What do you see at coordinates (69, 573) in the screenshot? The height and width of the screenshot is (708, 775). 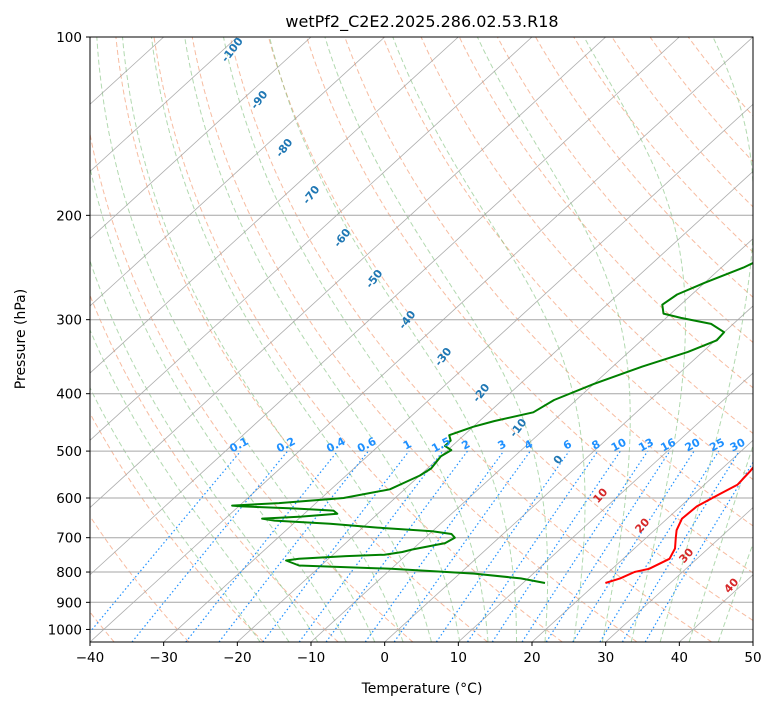 I see `y-tick-label: 800` at bounding box center [69, 573].